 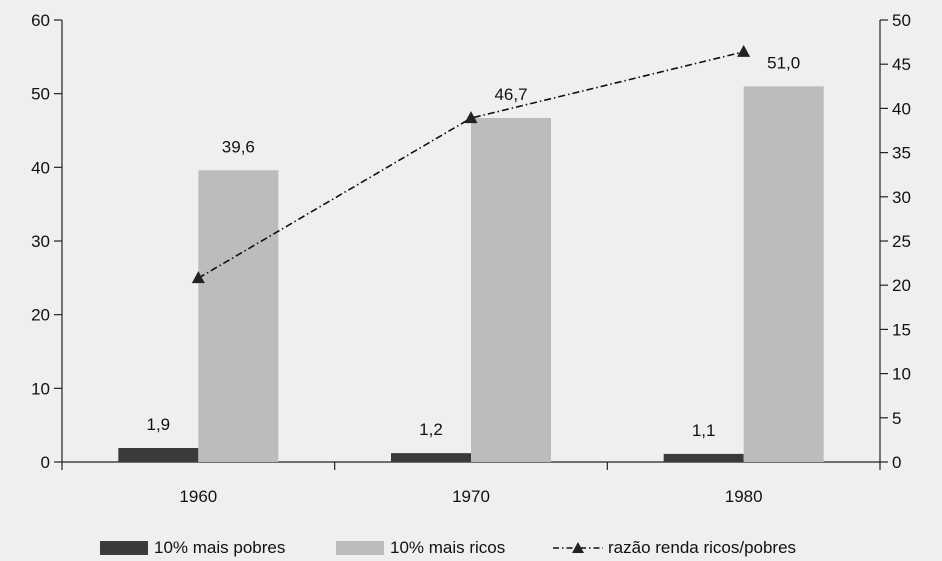 I want to click on data-label-rich: 39,6, so click(x=238, y=146).